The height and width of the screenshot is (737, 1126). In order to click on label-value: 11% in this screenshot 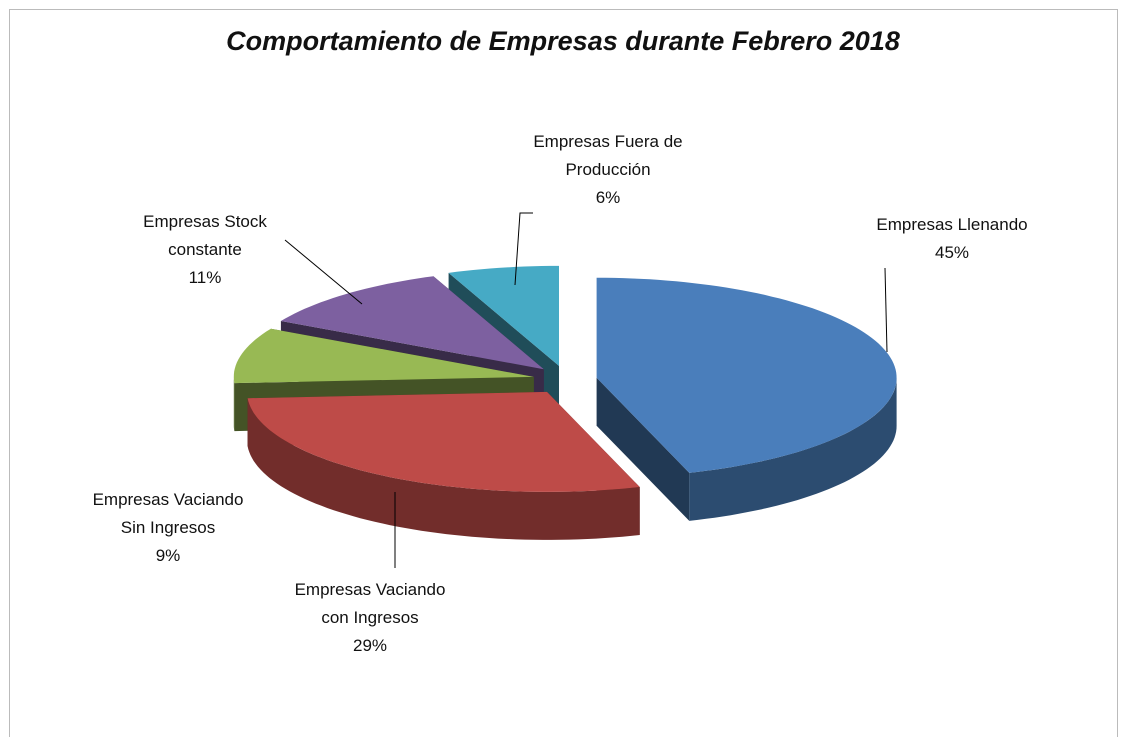, I will do `click(205, 277)`.